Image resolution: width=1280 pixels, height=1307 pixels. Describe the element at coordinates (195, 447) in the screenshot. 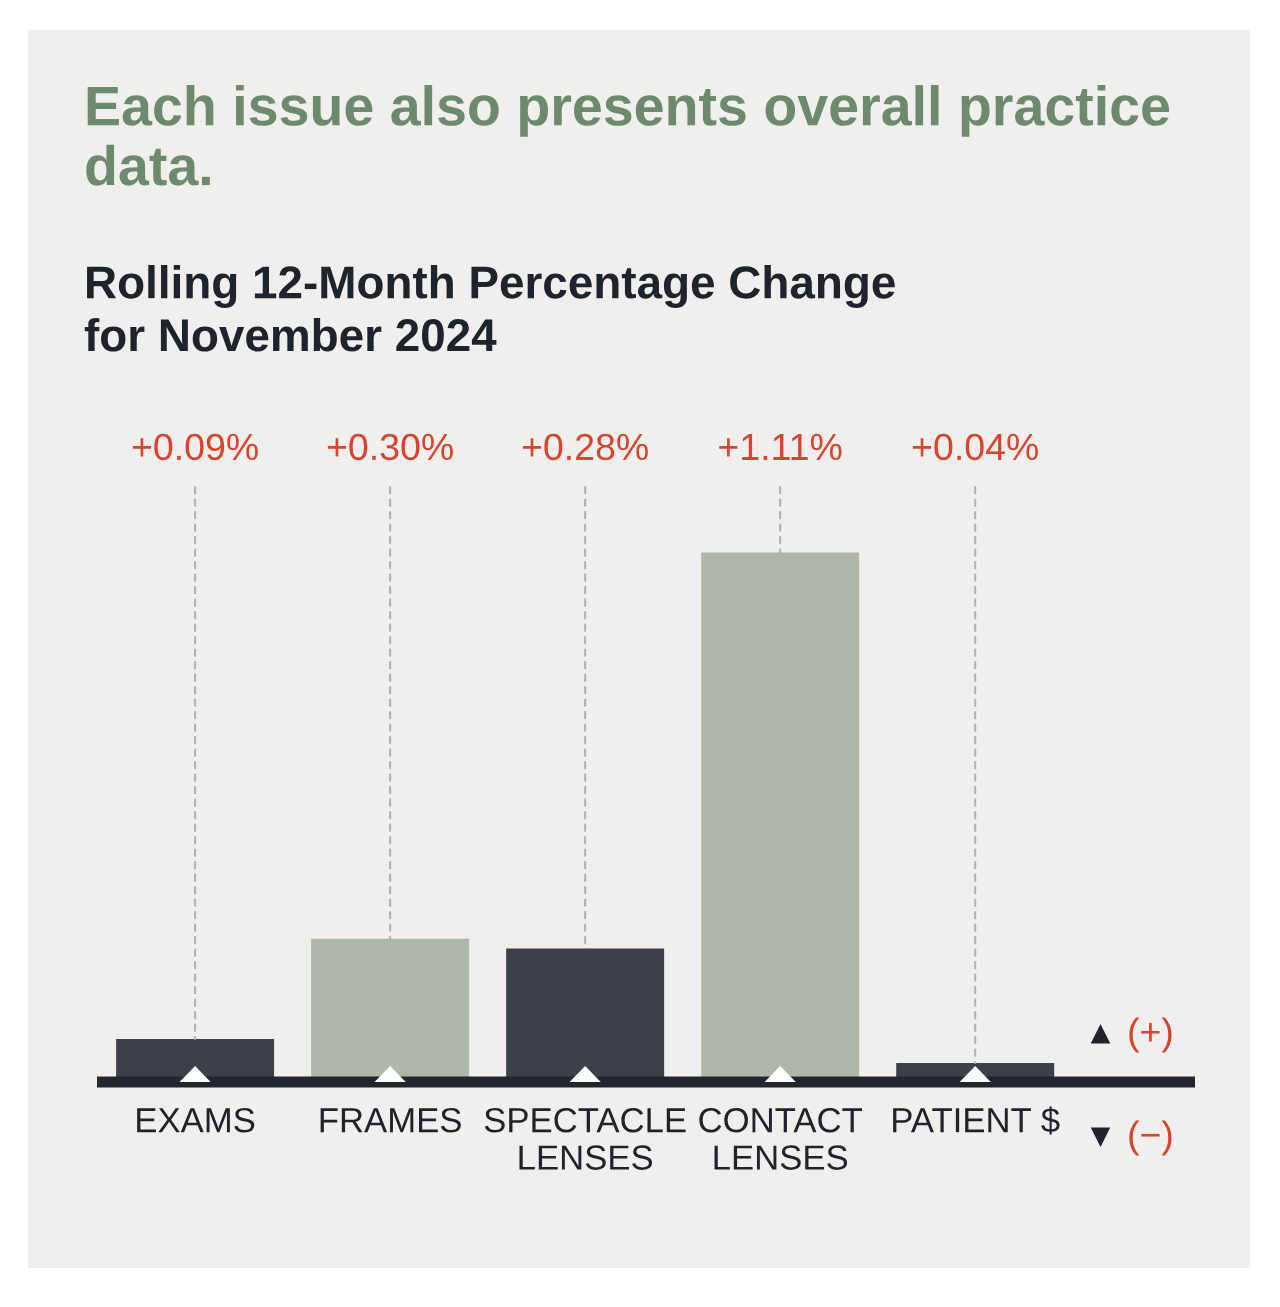

I see `data-label: +0.09%` at that location.